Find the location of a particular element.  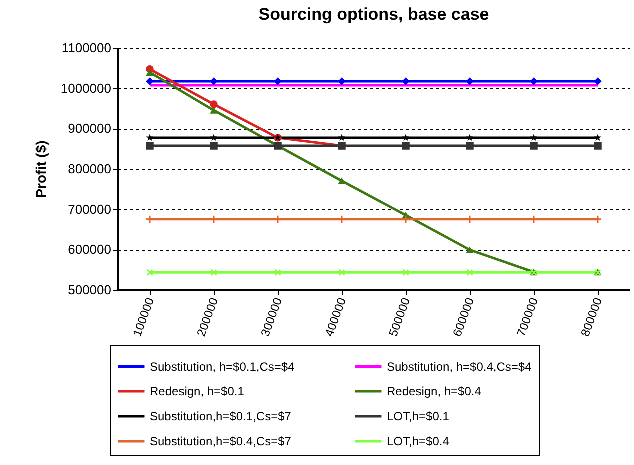

x-tick-label: 400000 is located at coordinates (336, 317).